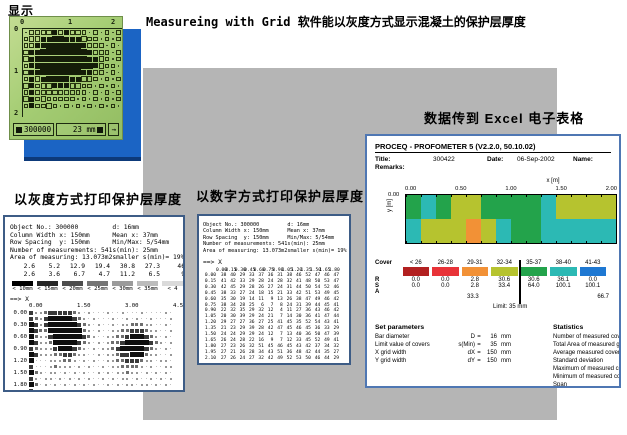 The width and height of the screenshot is (627, 435). Describe the element at coordinates (171, 286) in the screenshot. I see `grayscale-legend-item: < 4` at that location.